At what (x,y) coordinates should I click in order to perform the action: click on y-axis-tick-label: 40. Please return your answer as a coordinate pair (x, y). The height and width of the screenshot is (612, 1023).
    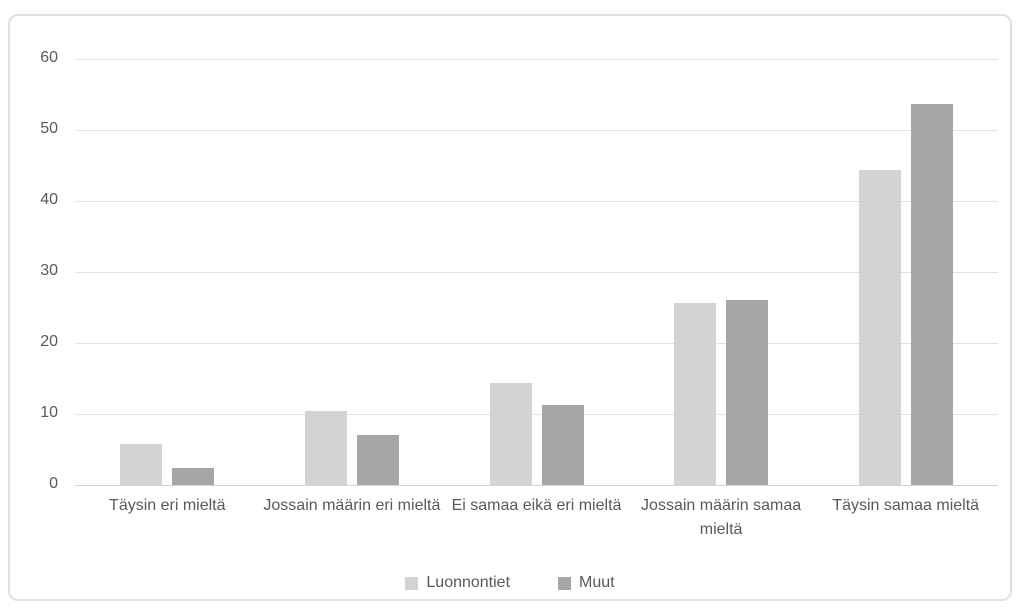
    Looking at the image, I should click on (49, 199).